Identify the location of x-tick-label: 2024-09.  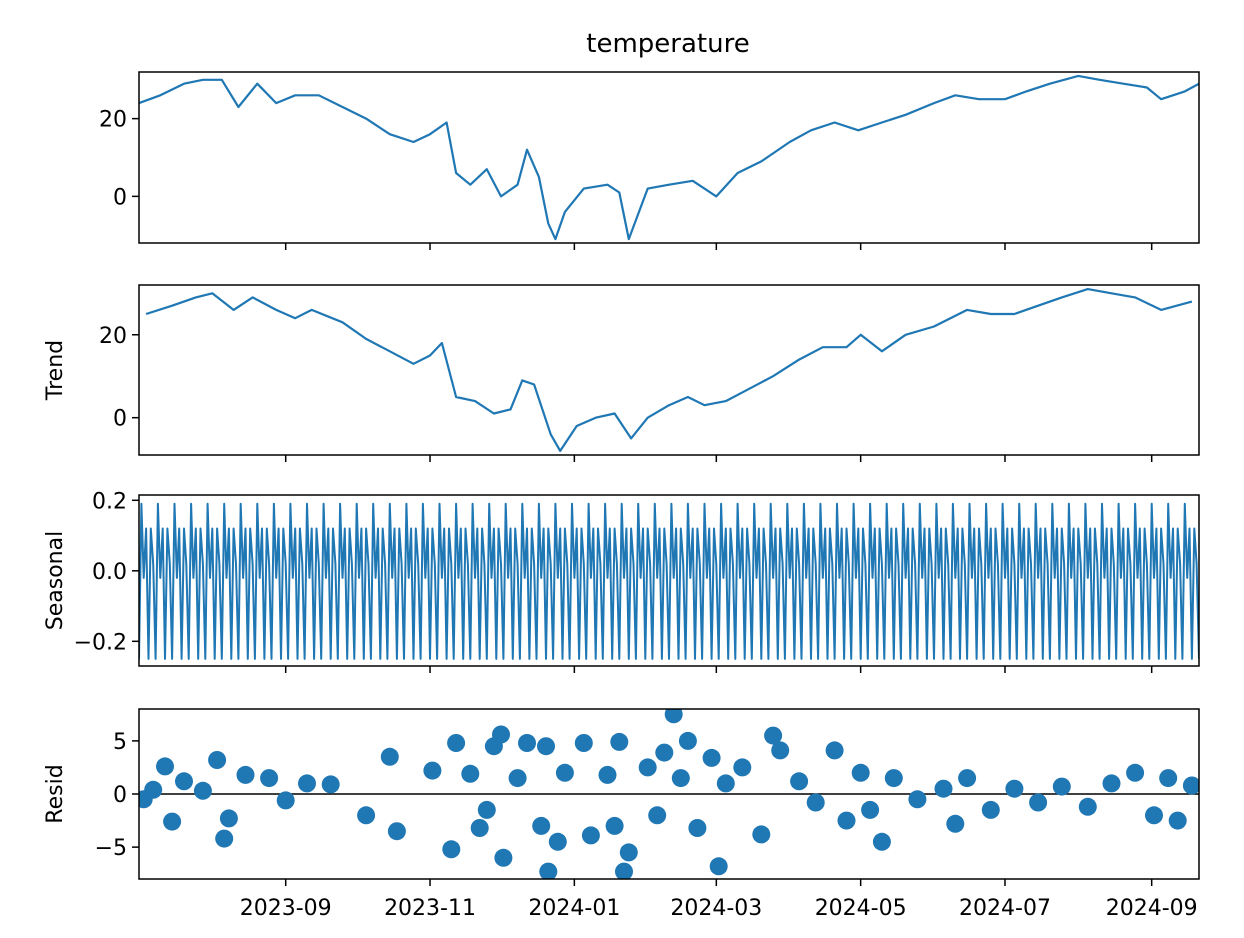
(1152, 908).